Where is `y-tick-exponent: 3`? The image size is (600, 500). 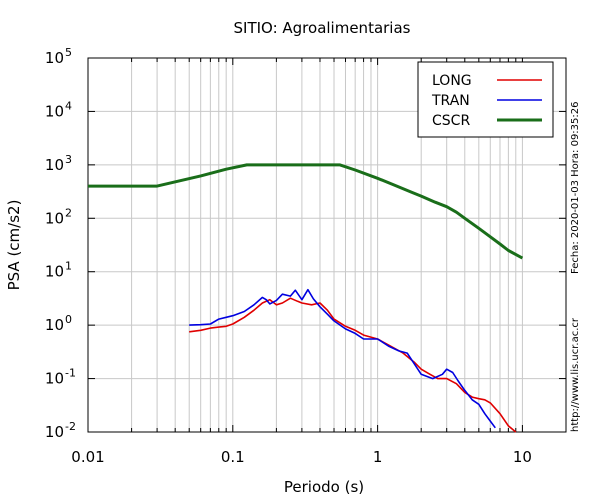 y-tick-exponent: 3 is located at coordinates (68, 159).